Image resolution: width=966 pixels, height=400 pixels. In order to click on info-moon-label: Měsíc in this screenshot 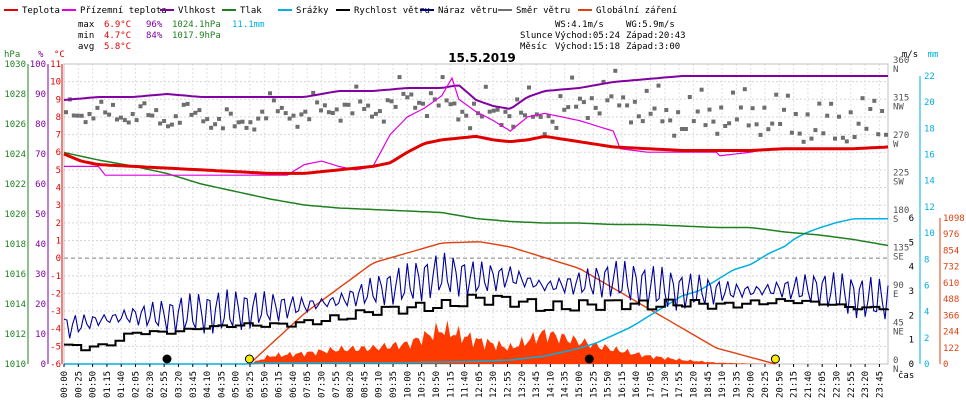, I will do `click(533, 47)`.